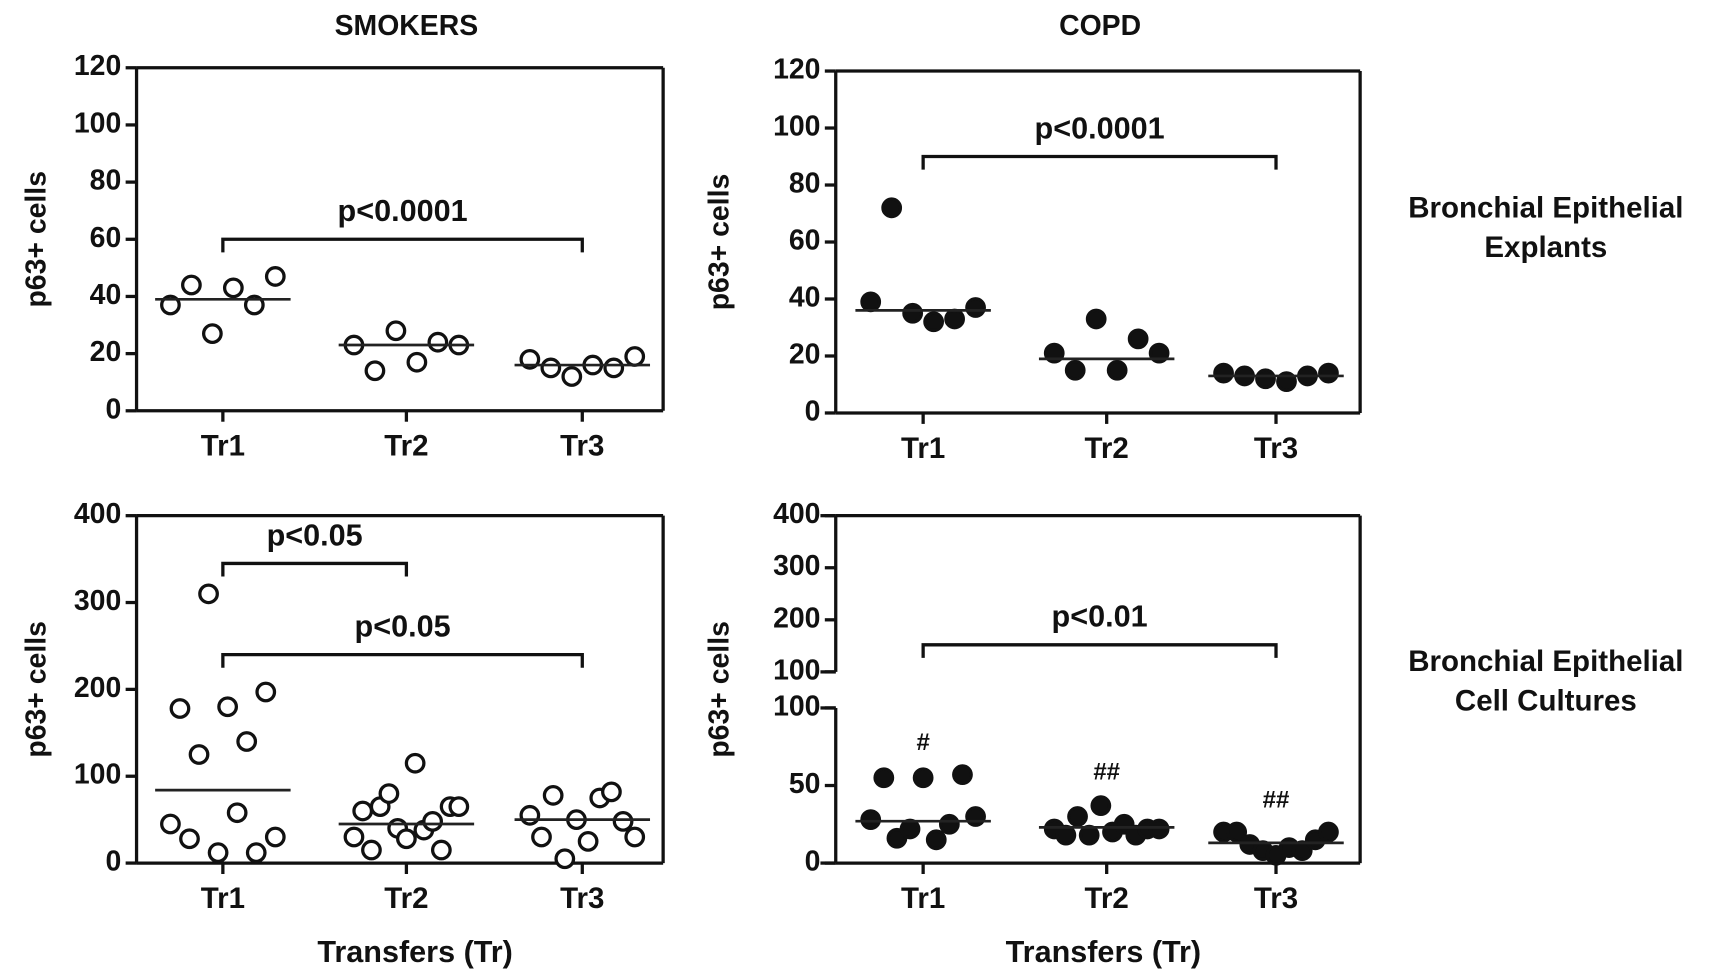  Describe the element at coordinates (805, 297) in the screenshot. I see `y-tick-label: 40` at that location.